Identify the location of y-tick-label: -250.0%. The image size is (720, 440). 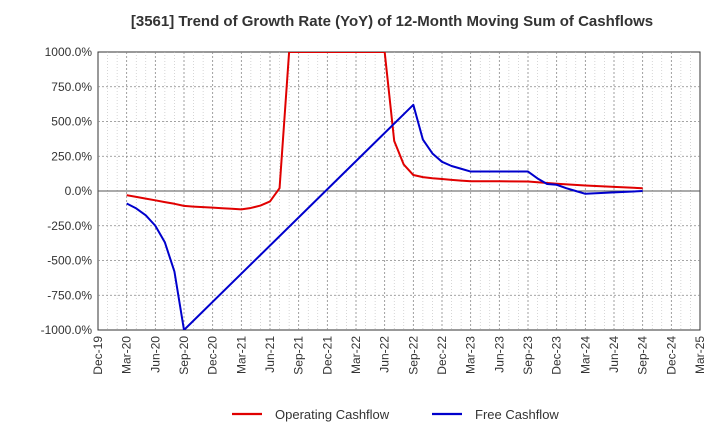
(69, 226).